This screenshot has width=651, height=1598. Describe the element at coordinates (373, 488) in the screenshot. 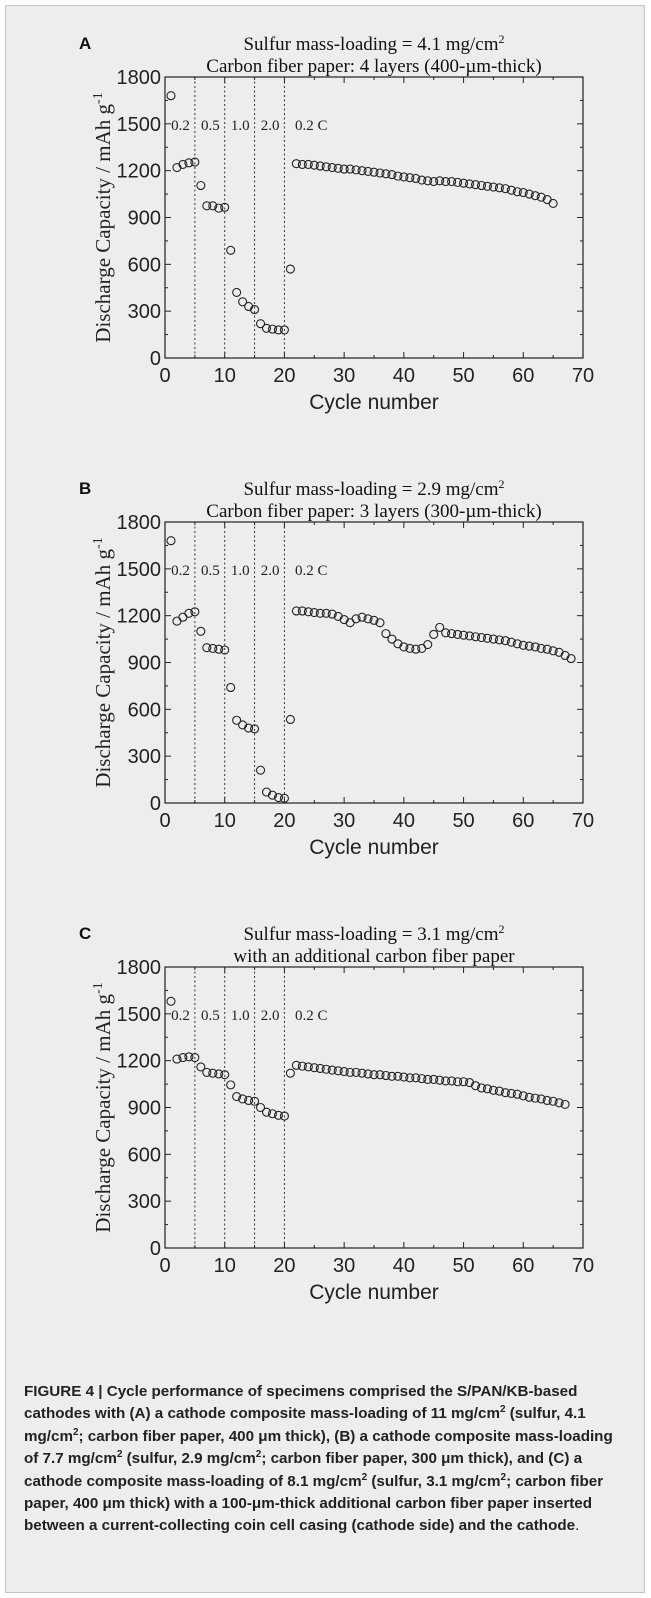

I see `chart-title: Sulfur mass-loading = 2.9 mg/cm2` at that location.